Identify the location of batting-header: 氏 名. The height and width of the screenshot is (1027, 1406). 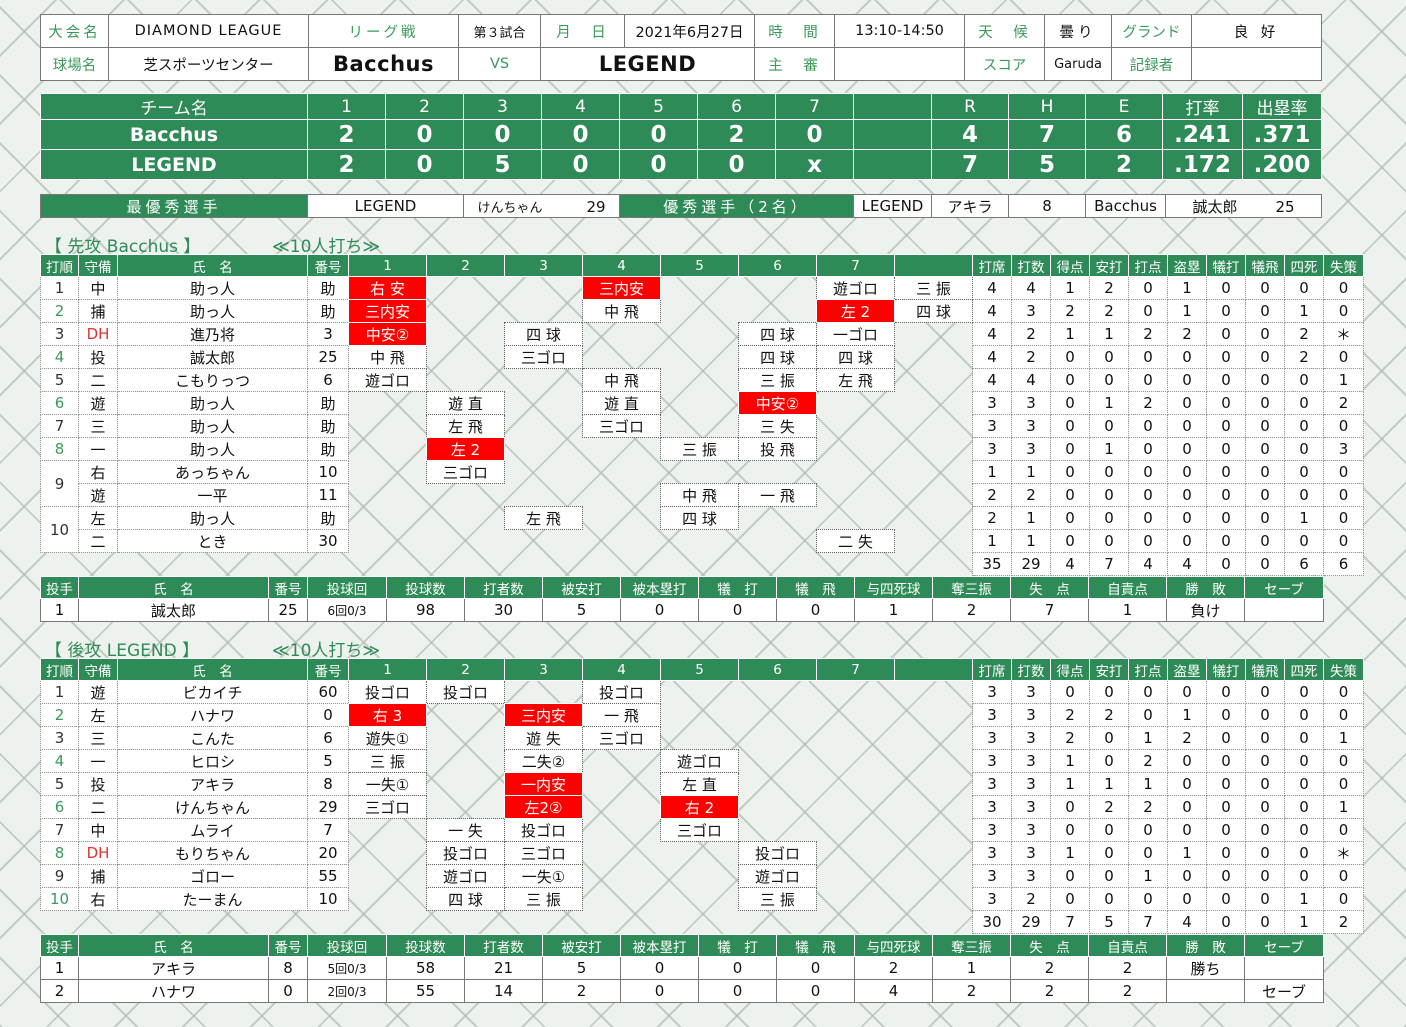
(212, 669).